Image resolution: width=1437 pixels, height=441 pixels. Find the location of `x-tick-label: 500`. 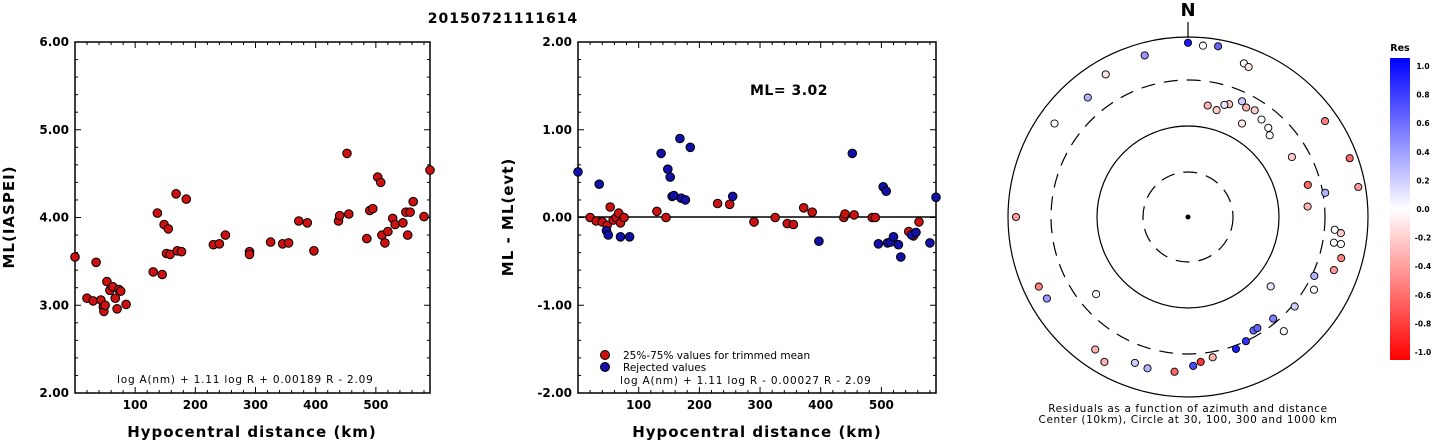

x-tick-label: 500 is located at coordinates (881, 405).